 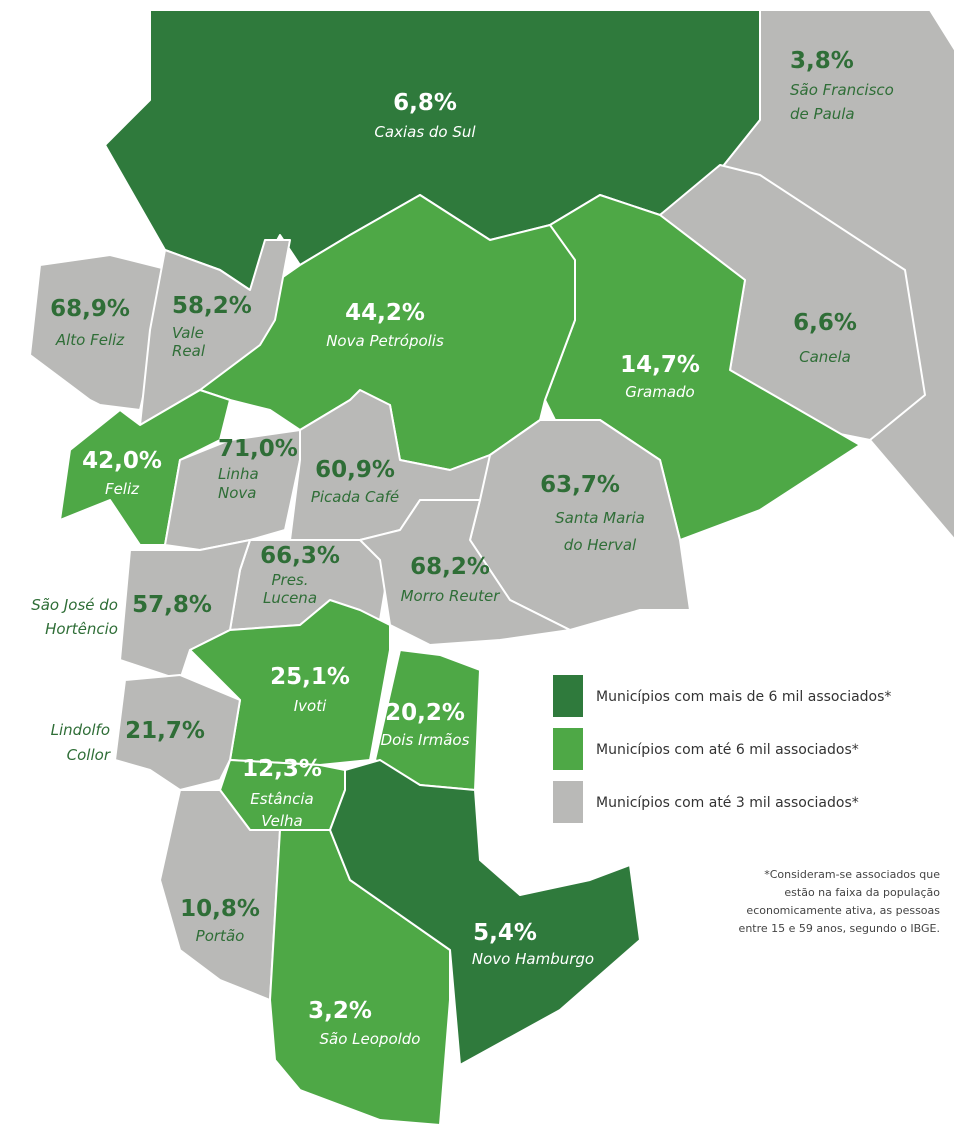 I want to click on region-name: Lindolfo, so click(x=80, y=730).